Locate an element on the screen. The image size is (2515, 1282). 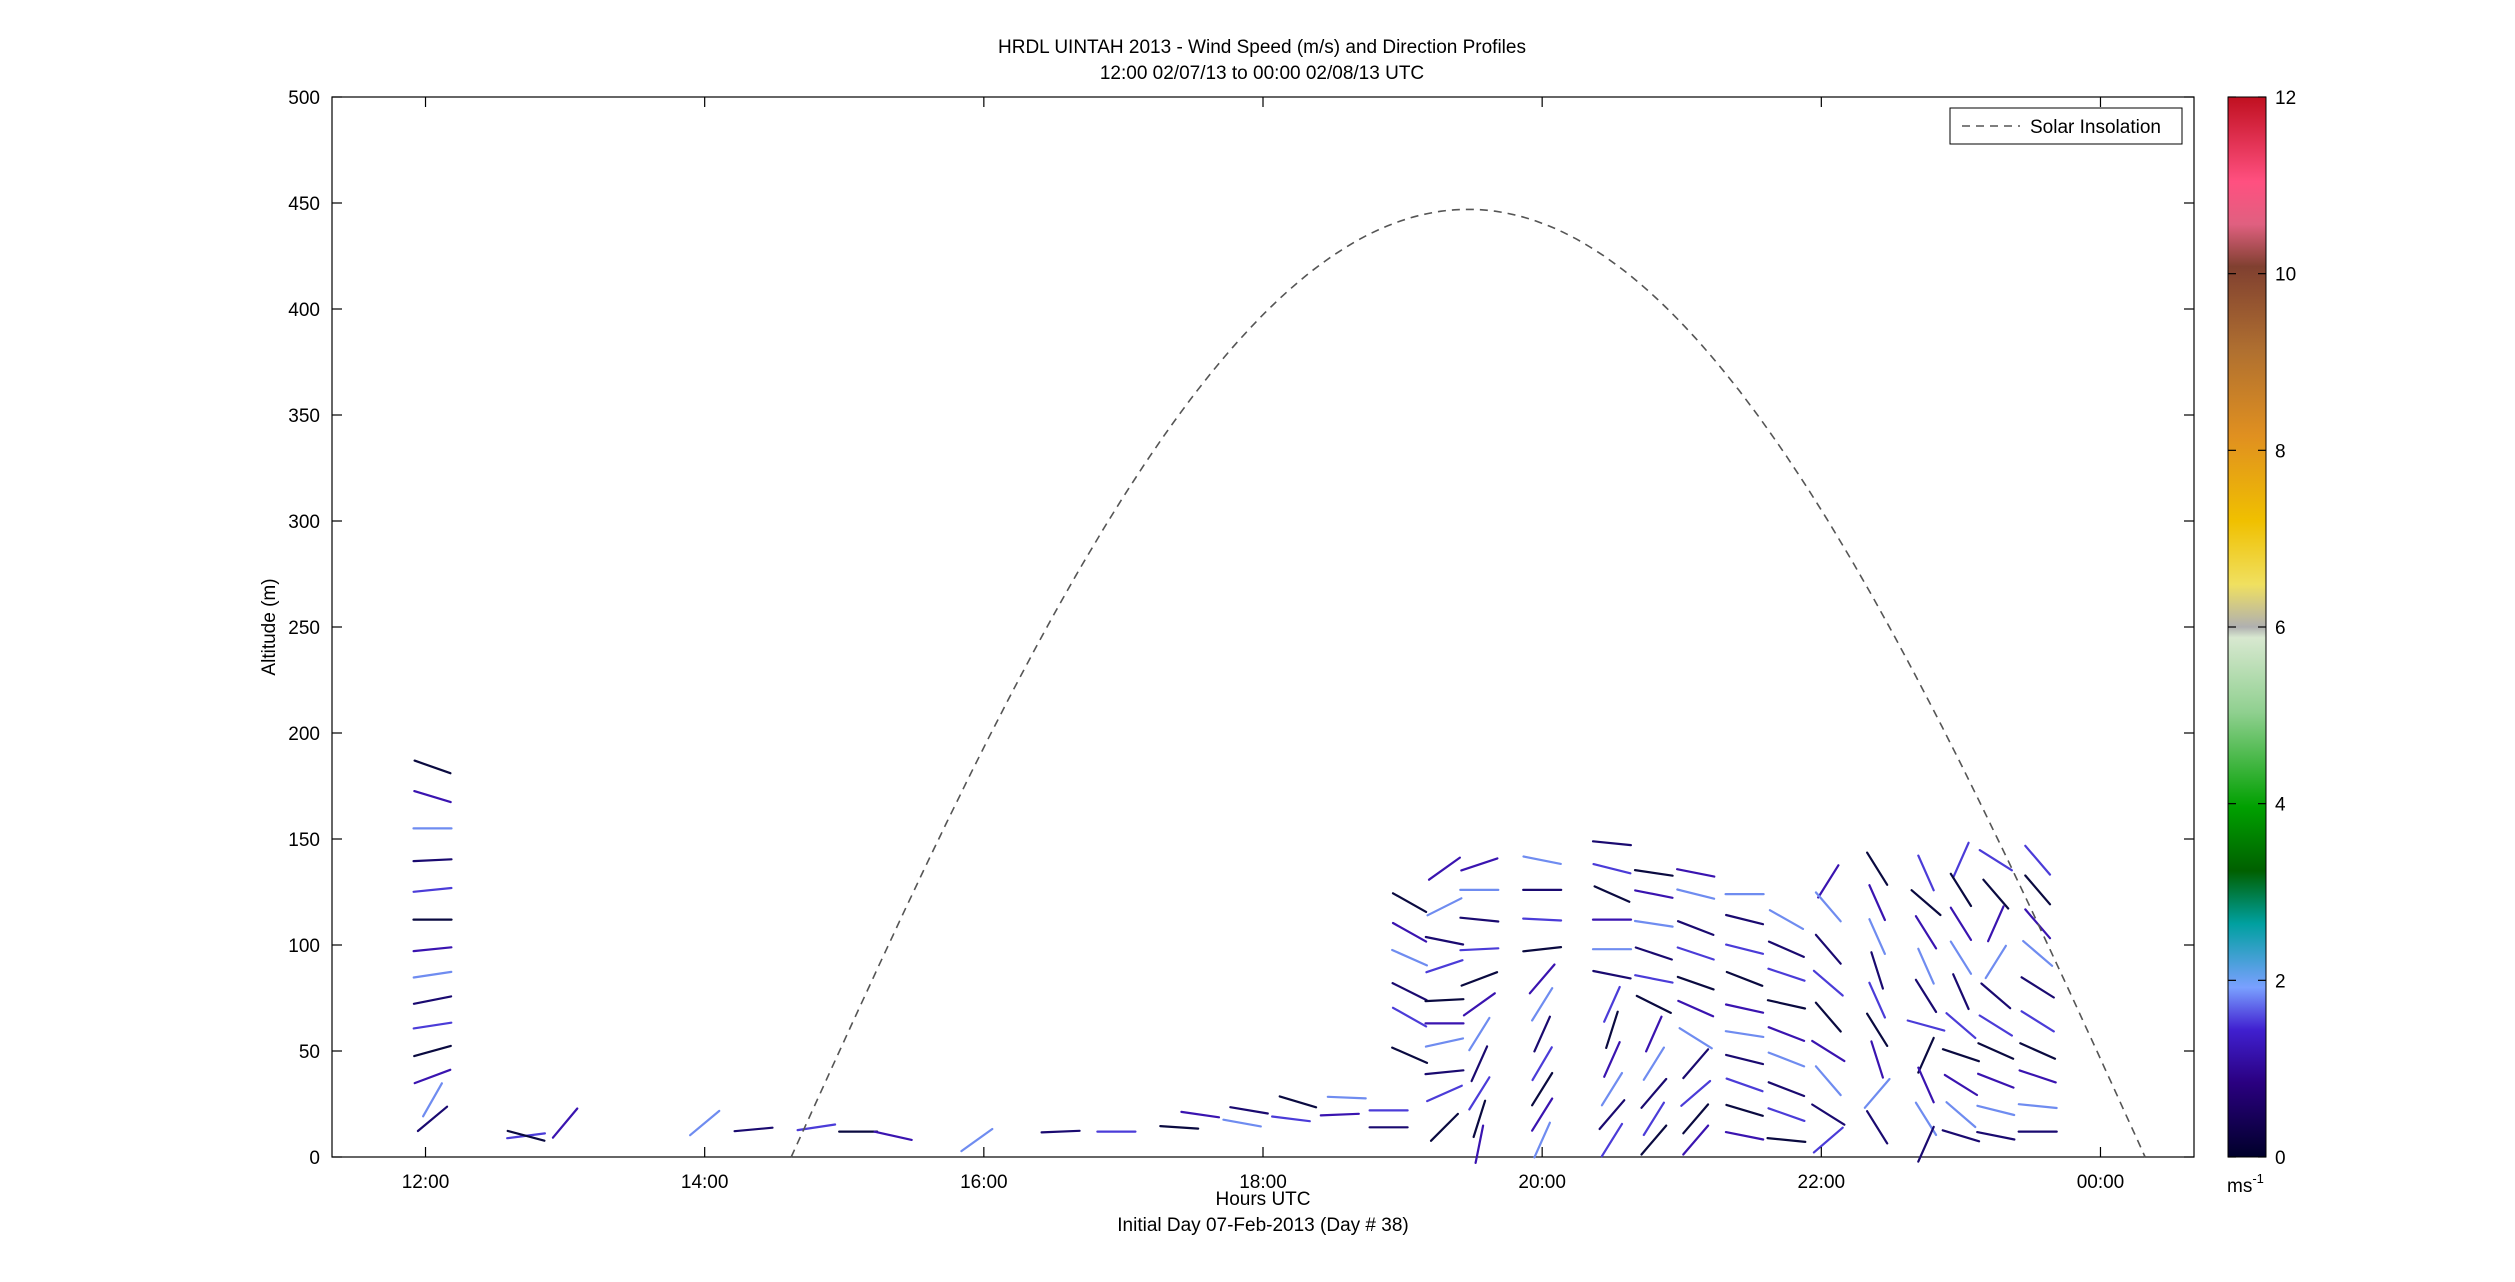
y-tick-label: 400 is located at coordinates (304, 310).